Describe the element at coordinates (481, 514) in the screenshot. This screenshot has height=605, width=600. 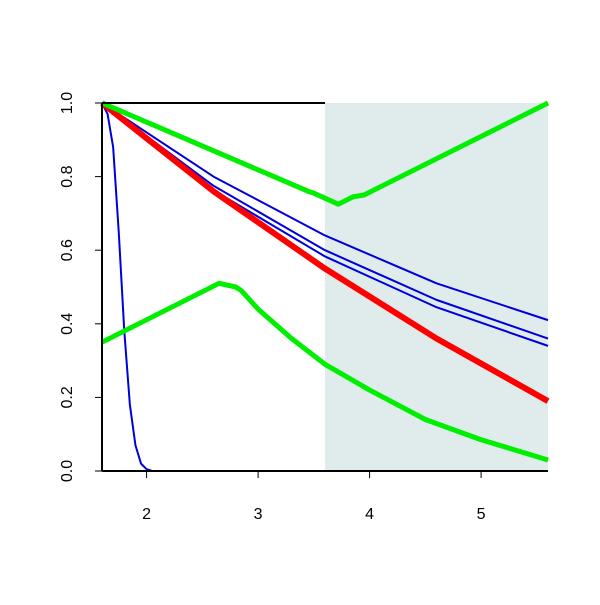
I see `x-tick-label: 5` at that location.